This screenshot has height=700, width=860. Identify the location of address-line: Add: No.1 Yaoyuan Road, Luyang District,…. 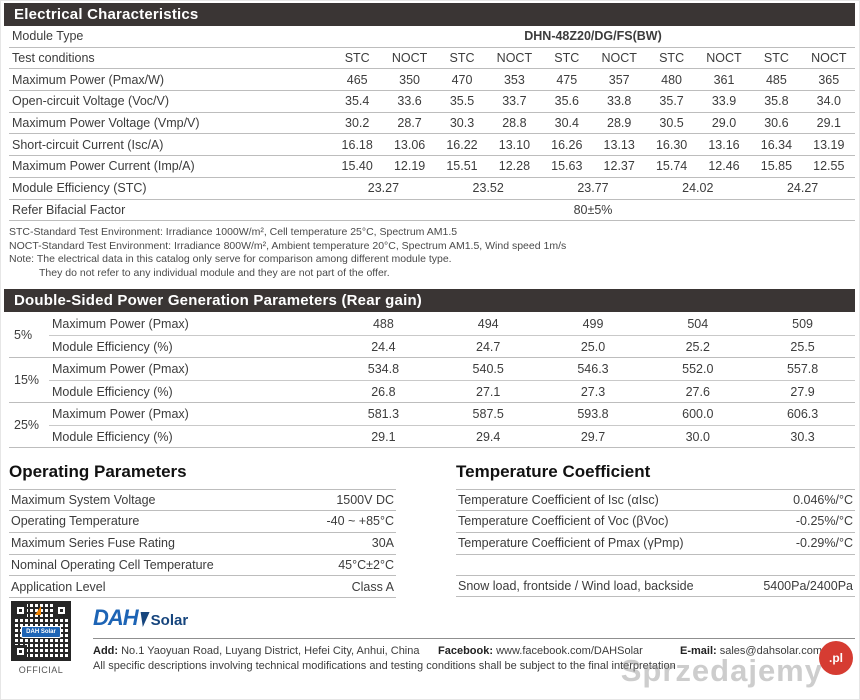
(256, 651).